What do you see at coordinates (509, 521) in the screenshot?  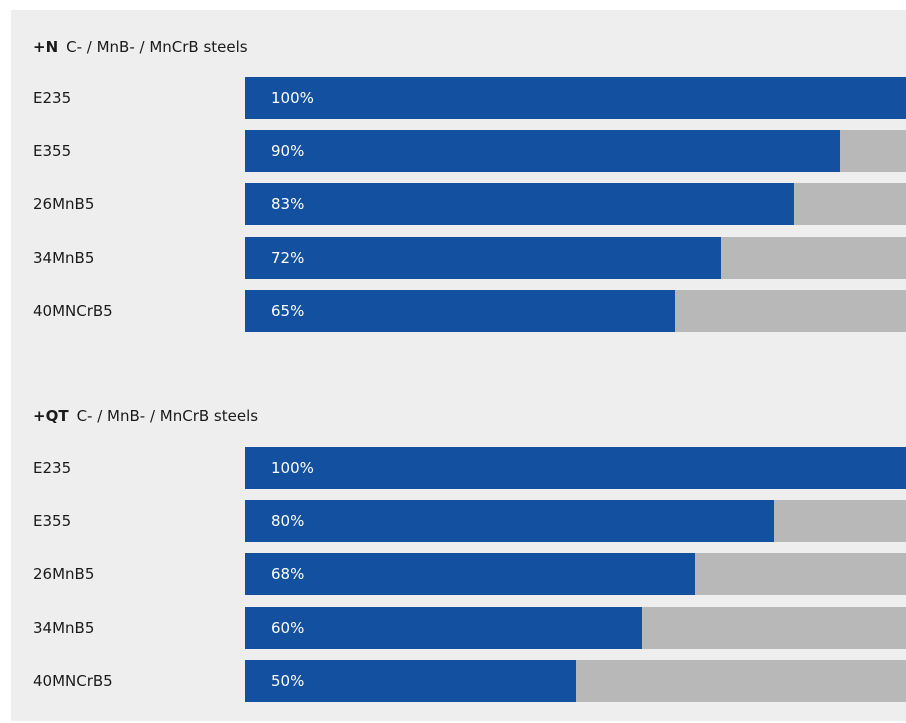 I see `bar: 80%` at bounding box center [509, 521].